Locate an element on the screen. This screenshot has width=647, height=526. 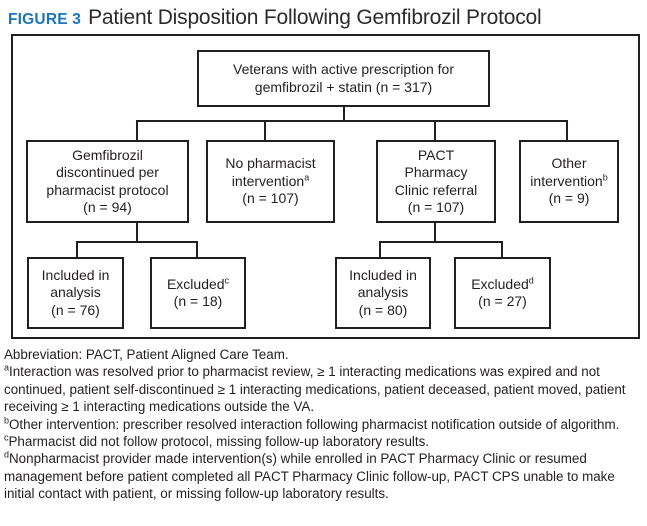
connector-drop-included-protocol is located at coordinates (77, 250).